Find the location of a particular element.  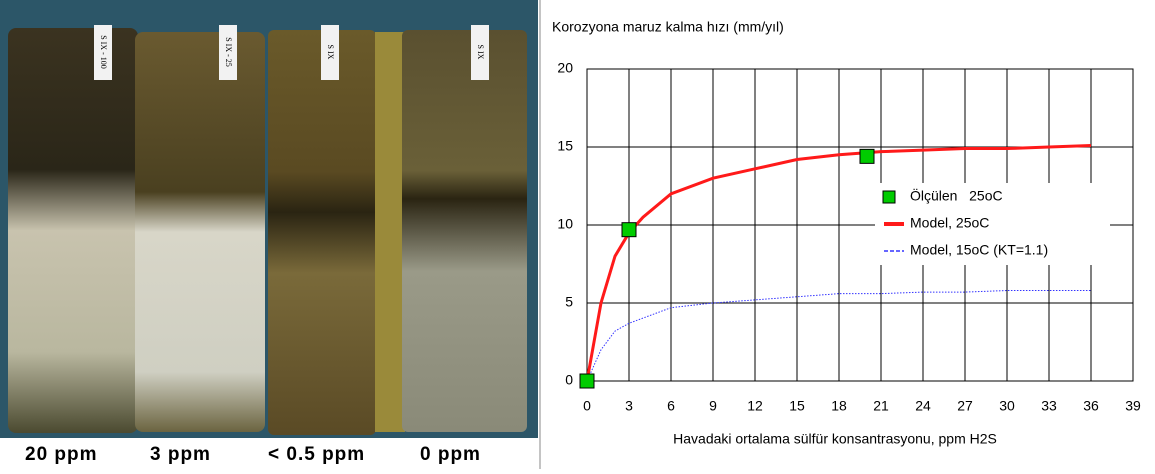

x-tick-label: 0 is located at coordinates (587, 406).